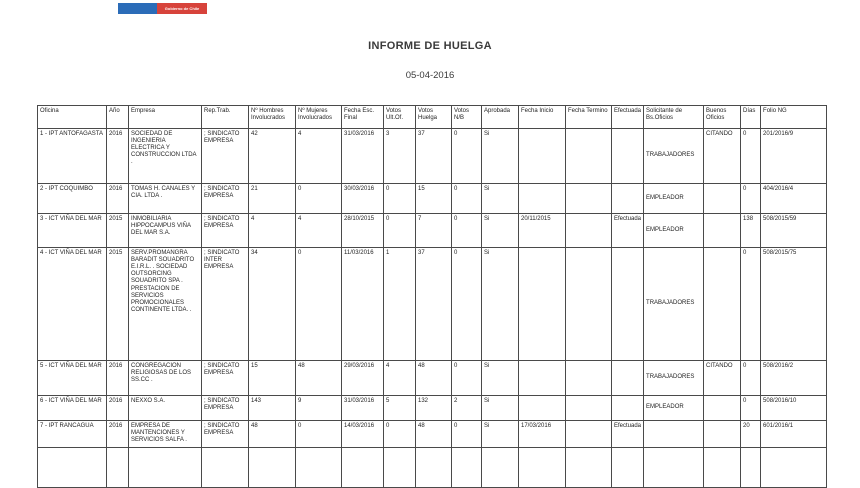  What do you see at coordinates (751, 117) in the screenshot?
I see `column-header-17: Días` at bounding box center [751, 117].